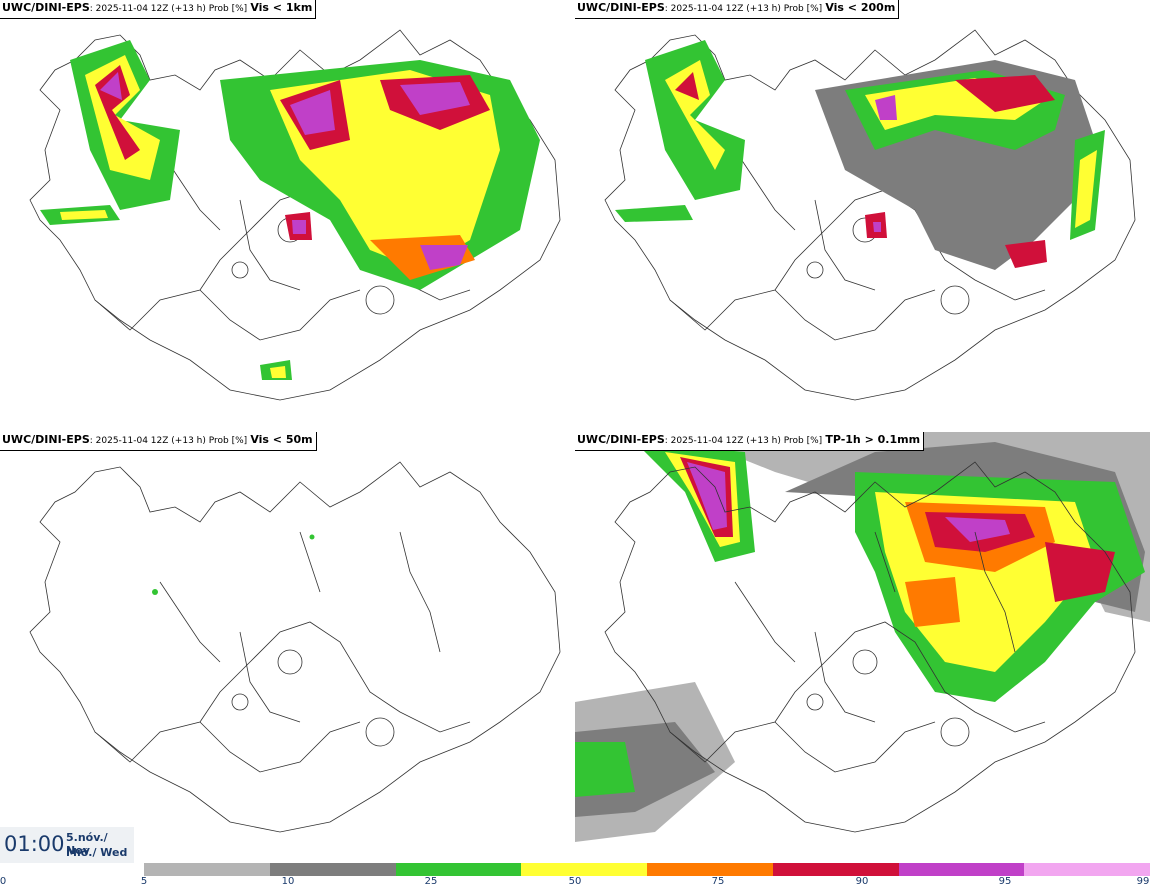 This screenshot has width=1150, height=891. What do you see at coordinates (1143, 881) in the screenshot?
I see `colorbar-tick-label: 99` at bounding box center [1143, 881].